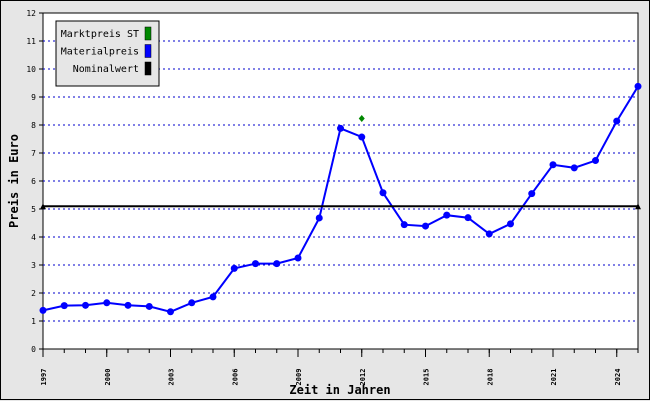  What do you see at coordinates (339, 367) in the screenshot?
I see `x-axis-ticks: 1997 2000 2003 2006 2009 2012 2015 2018 2021 2024` at bounding box center [339, 367].